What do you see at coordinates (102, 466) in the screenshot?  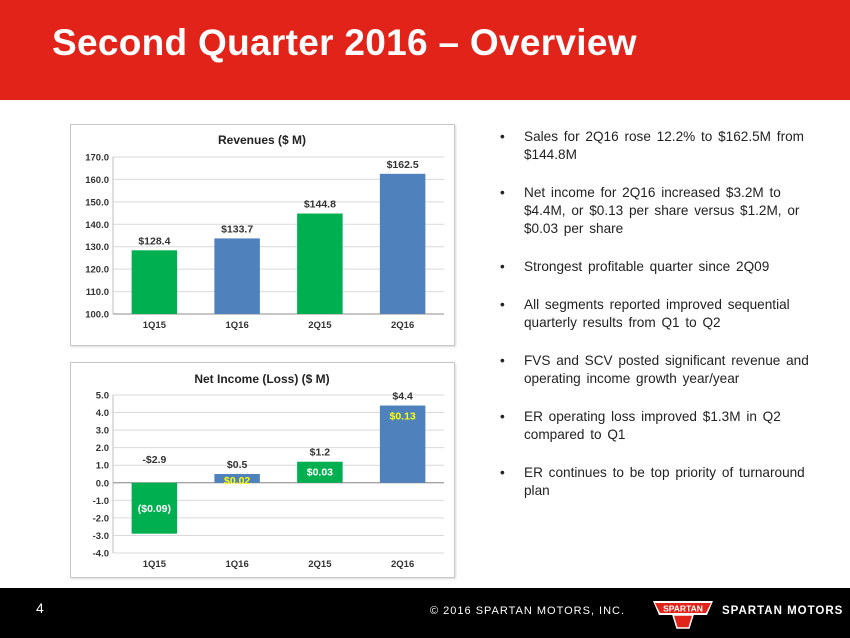 I see `y-tick-label: 1.0` at bounding box center [102, 466].